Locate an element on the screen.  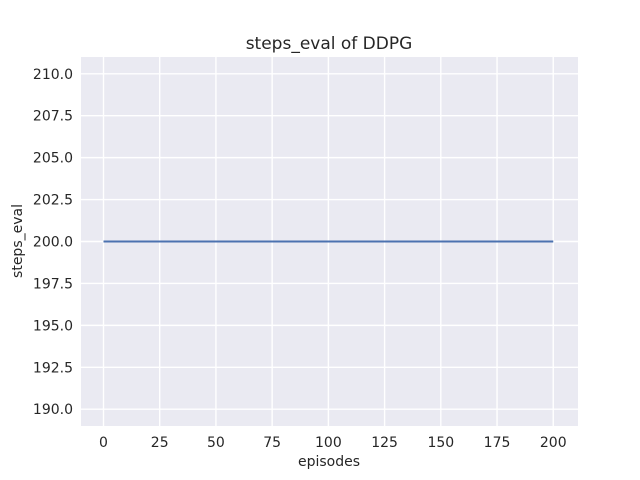
x-tick-label: 200 is located at coordinates (553, 443).